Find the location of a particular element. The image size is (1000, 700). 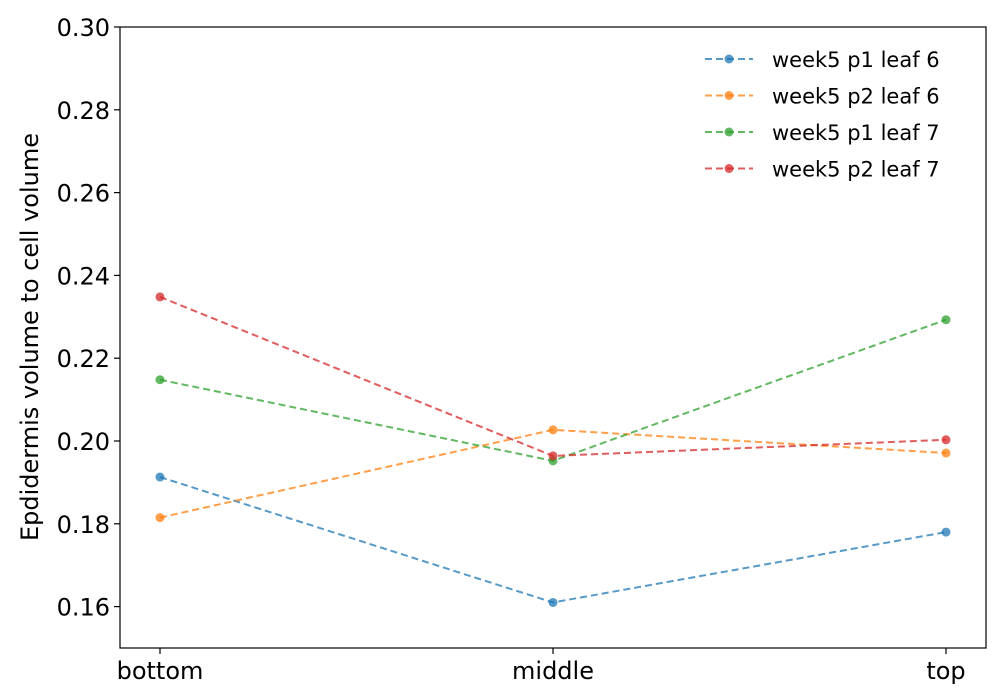

legend-label: week5 p1 leaf 6 is located at coordinates (856, 60).